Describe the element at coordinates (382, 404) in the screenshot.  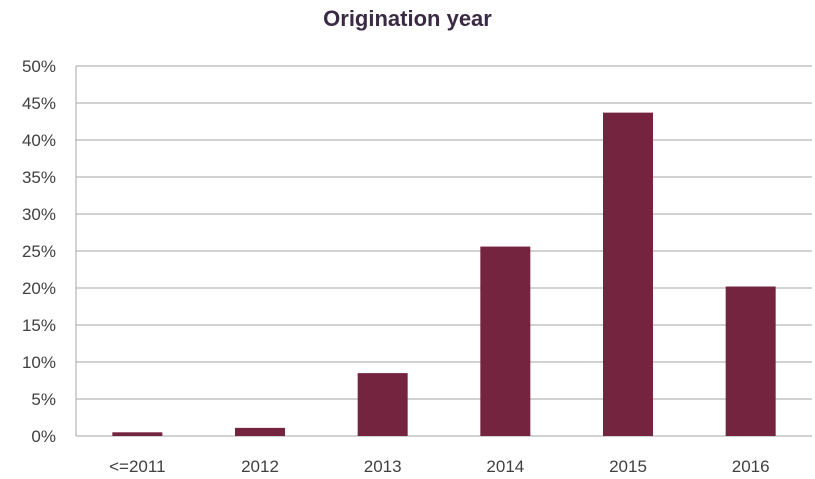
I see `bar-2013` at that location.